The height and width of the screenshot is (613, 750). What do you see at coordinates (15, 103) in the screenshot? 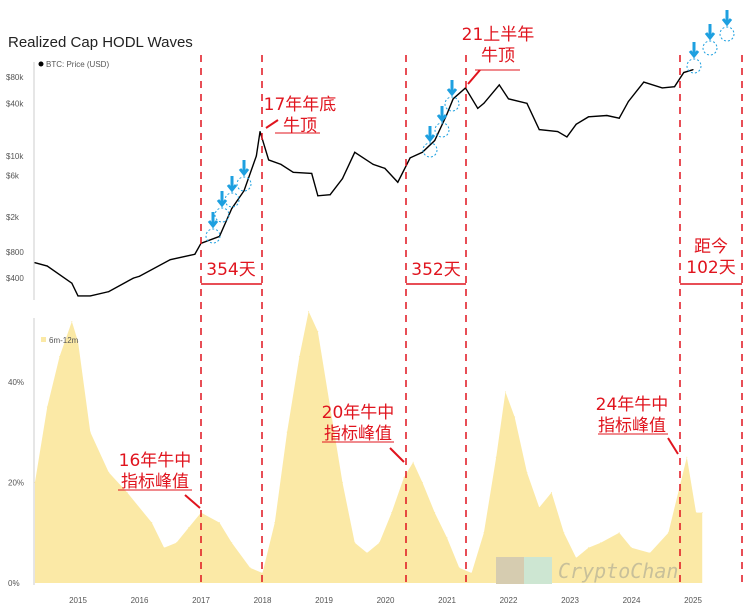
I see `price-y-tick: $40k` at bounding box center [15, 103].